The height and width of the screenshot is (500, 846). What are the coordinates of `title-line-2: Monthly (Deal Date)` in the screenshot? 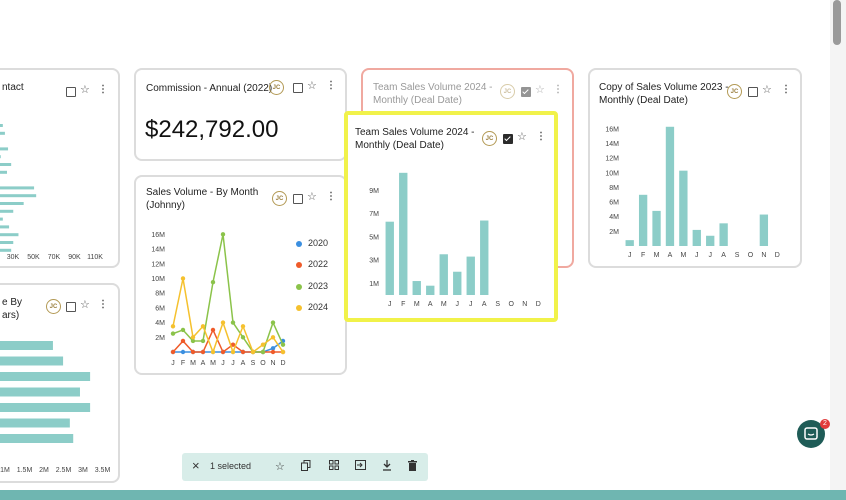 It's located at (643, 100).